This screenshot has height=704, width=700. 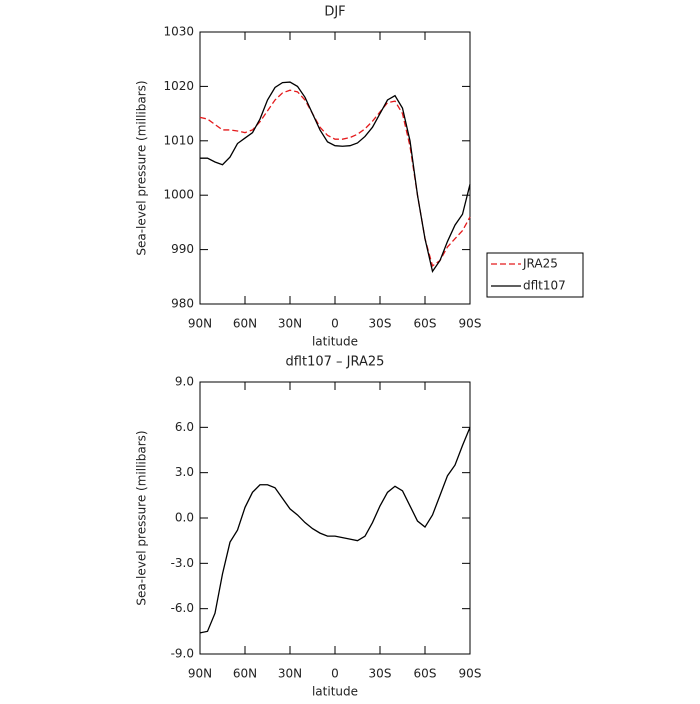 I want to click on chart-title: dflt107 – JRA25, so click(x=335, y=362).